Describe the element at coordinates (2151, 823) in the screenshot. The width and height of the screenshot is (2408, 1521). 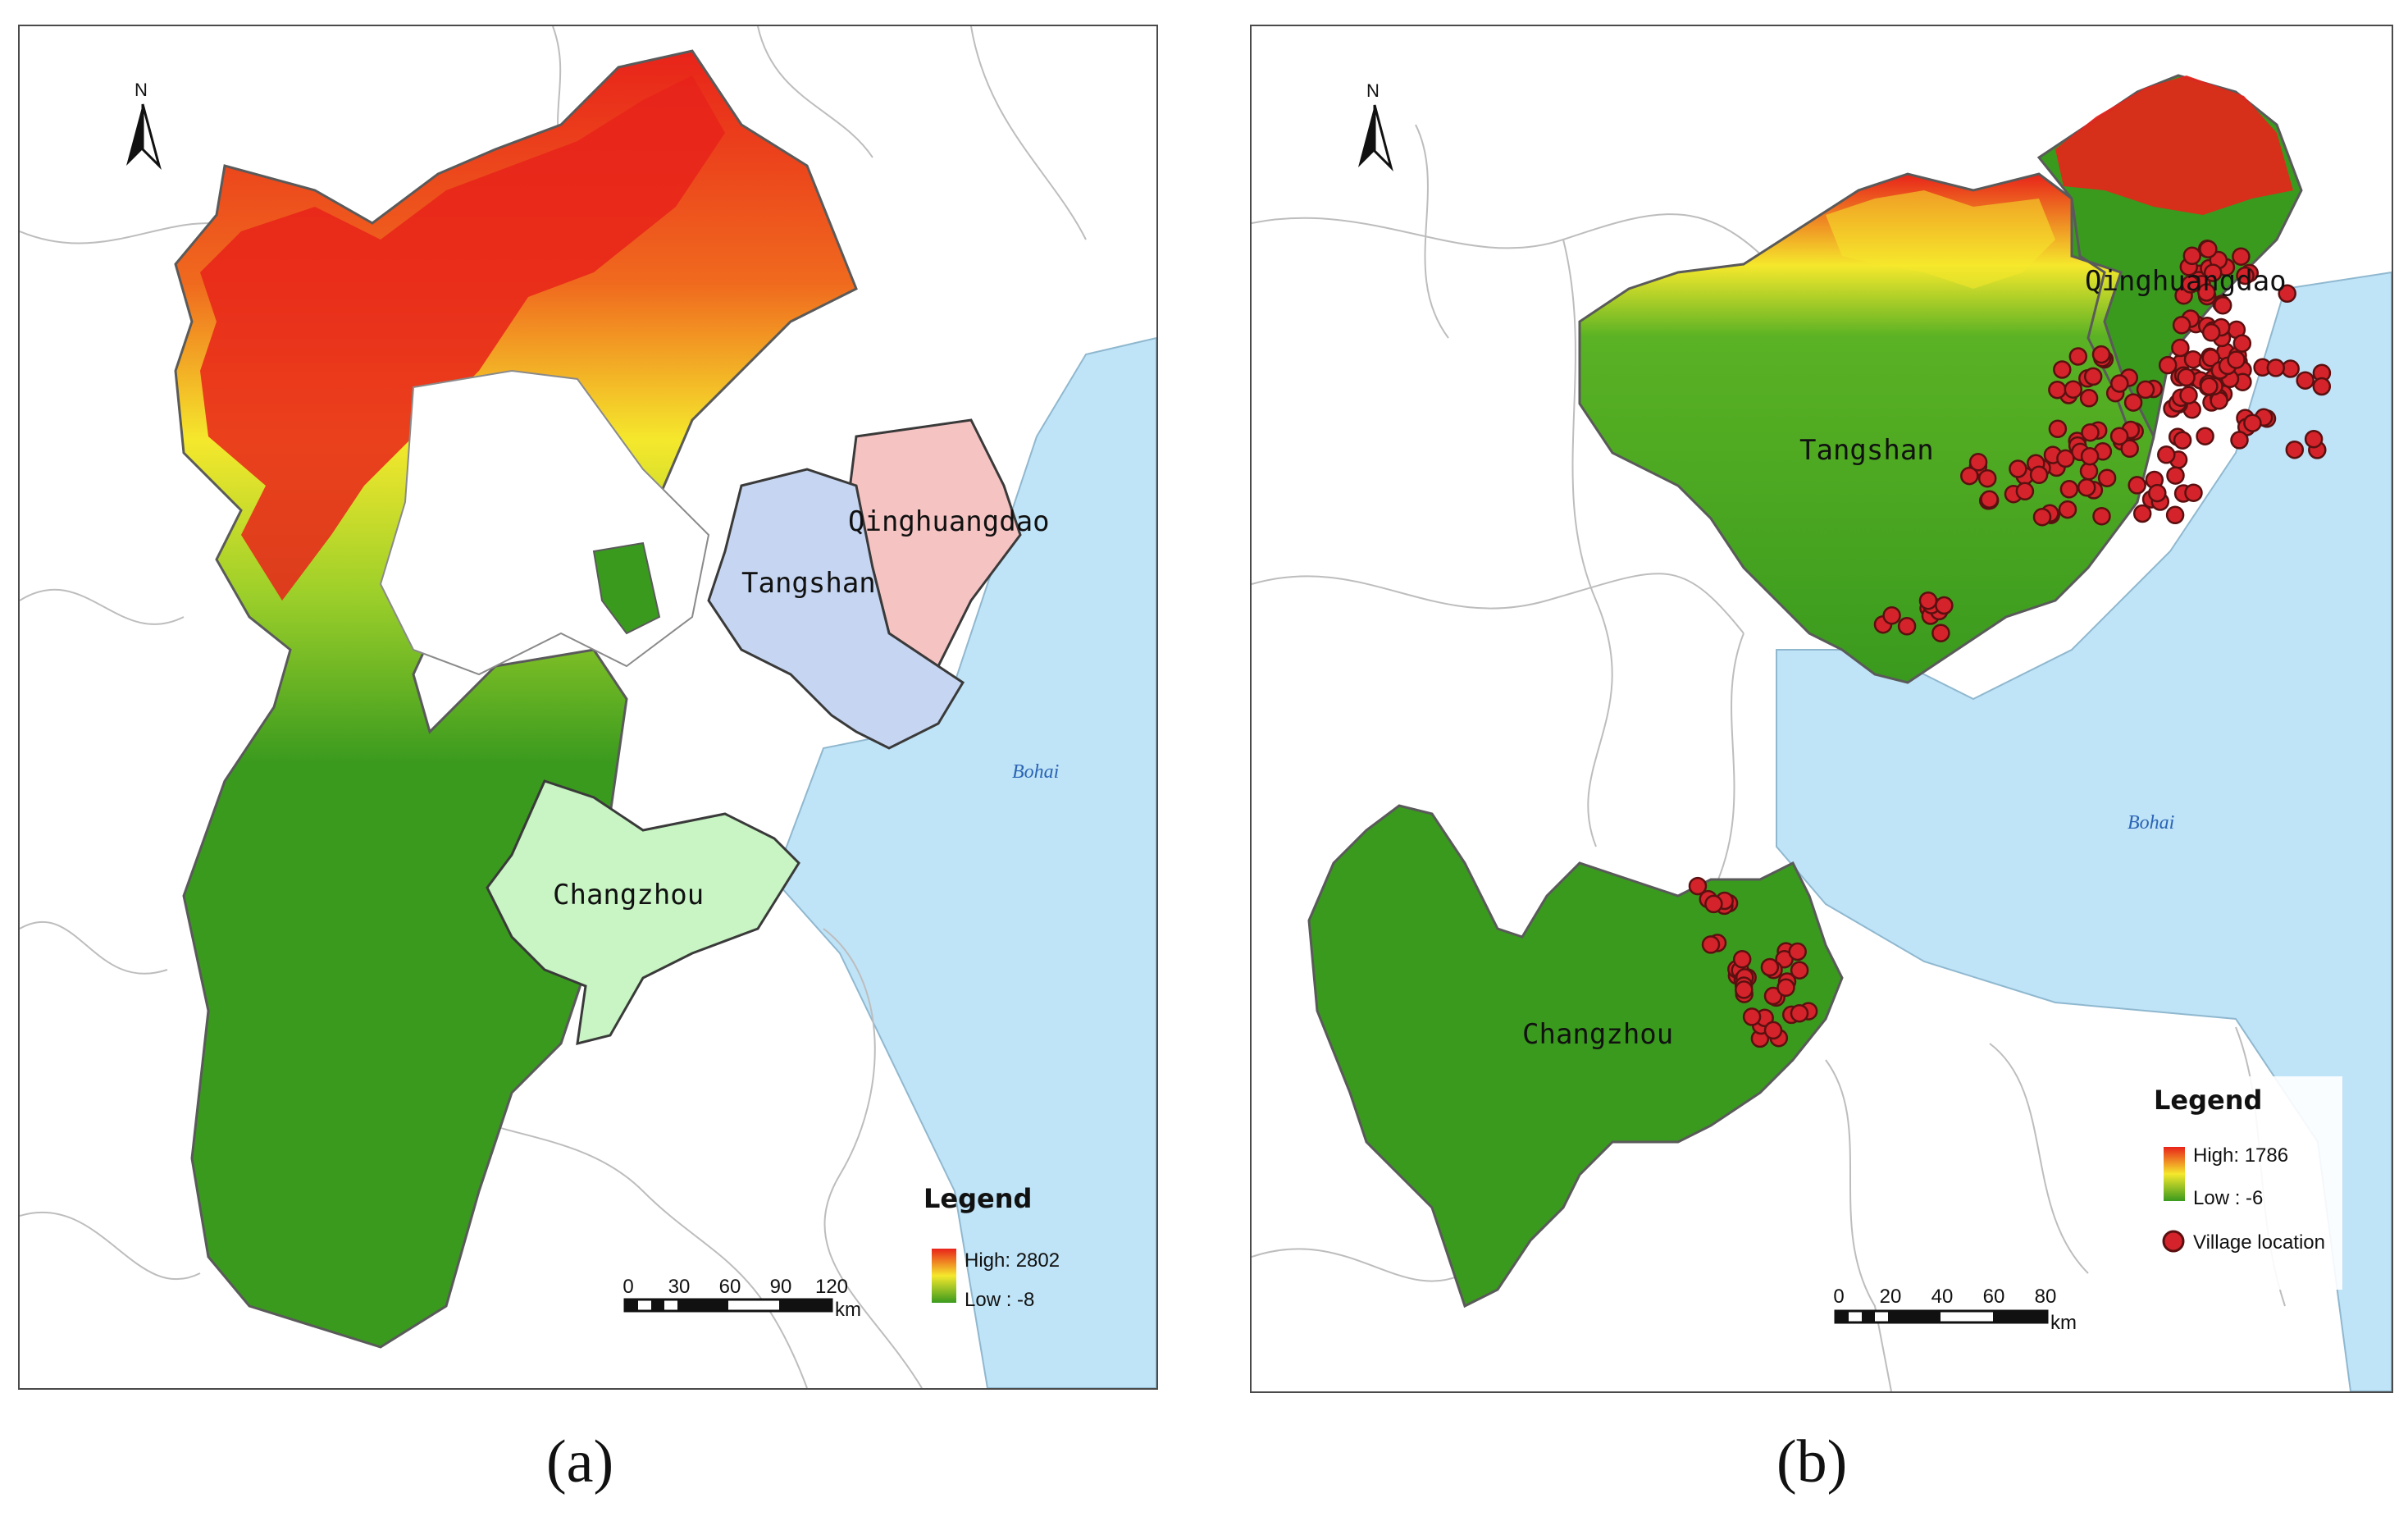
I see `sea-label: Bohai` at that location.